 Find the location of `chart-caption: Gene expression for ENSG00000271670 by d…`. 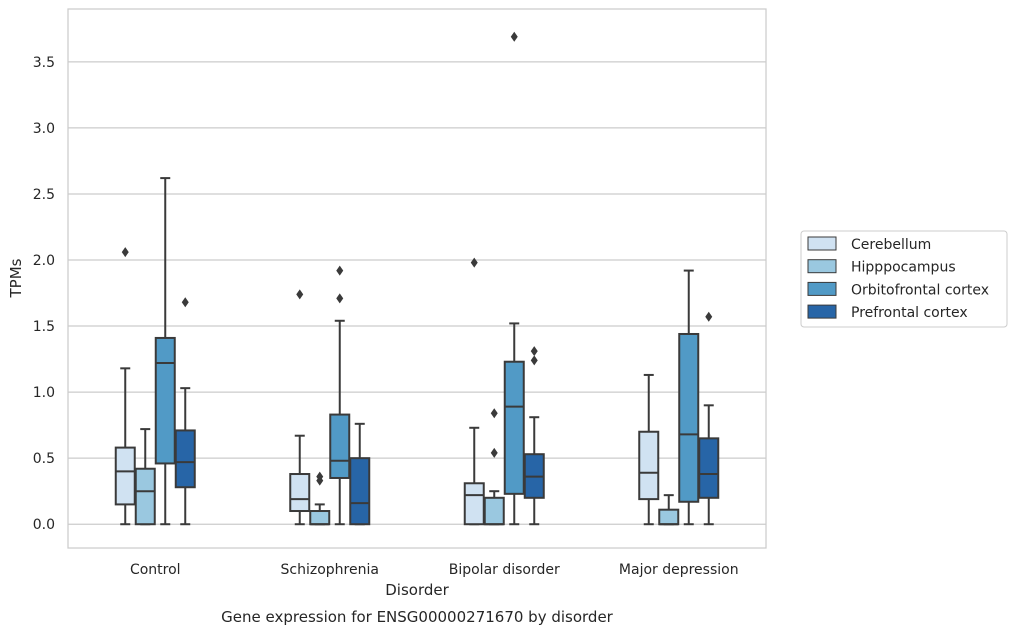

chart-caption: Gene expression for ENSG00000271670 by d… is located at coordinates (417, 617).